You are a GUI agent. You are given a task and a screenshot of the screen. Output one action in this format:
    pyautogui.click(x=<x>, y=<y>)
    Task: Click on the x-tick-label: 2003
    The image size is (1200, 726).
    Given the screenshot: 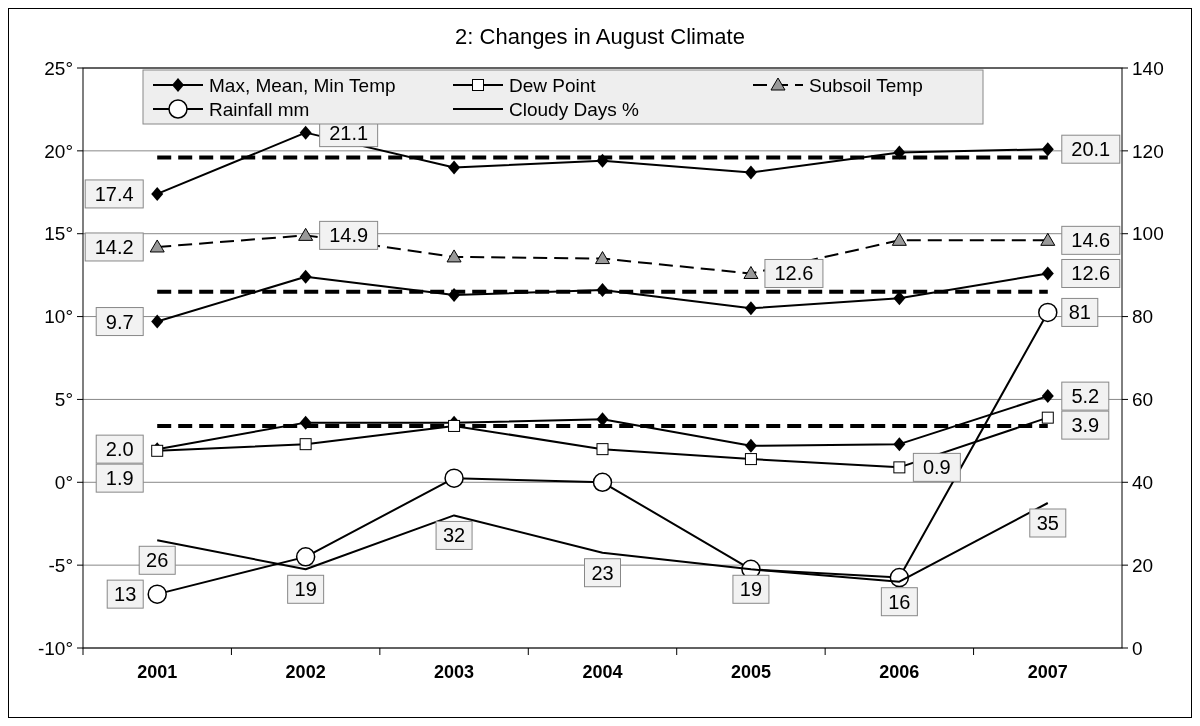 What is the action you would take?
    pyautogui.click(x=454, y=672)
    